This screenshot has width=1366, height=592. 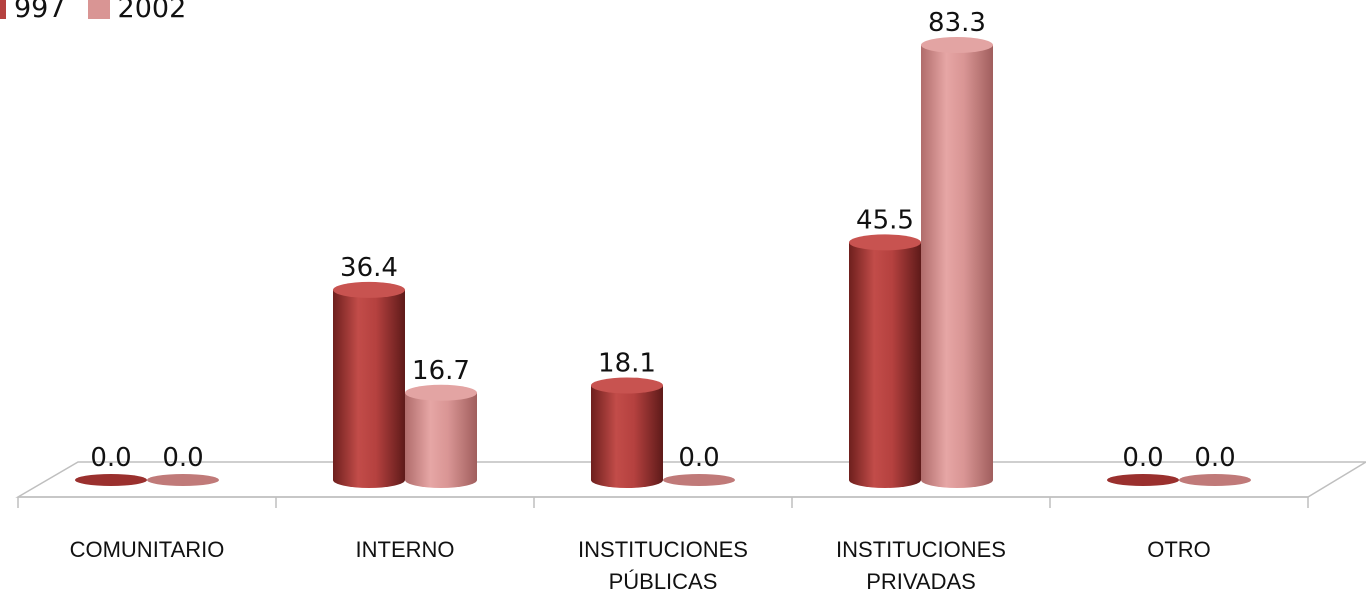 What do you see at coordinates (147, 549) in the screenshot?
I see `category-label-0: COMUNITARIO` at bounding box center [147, 549].